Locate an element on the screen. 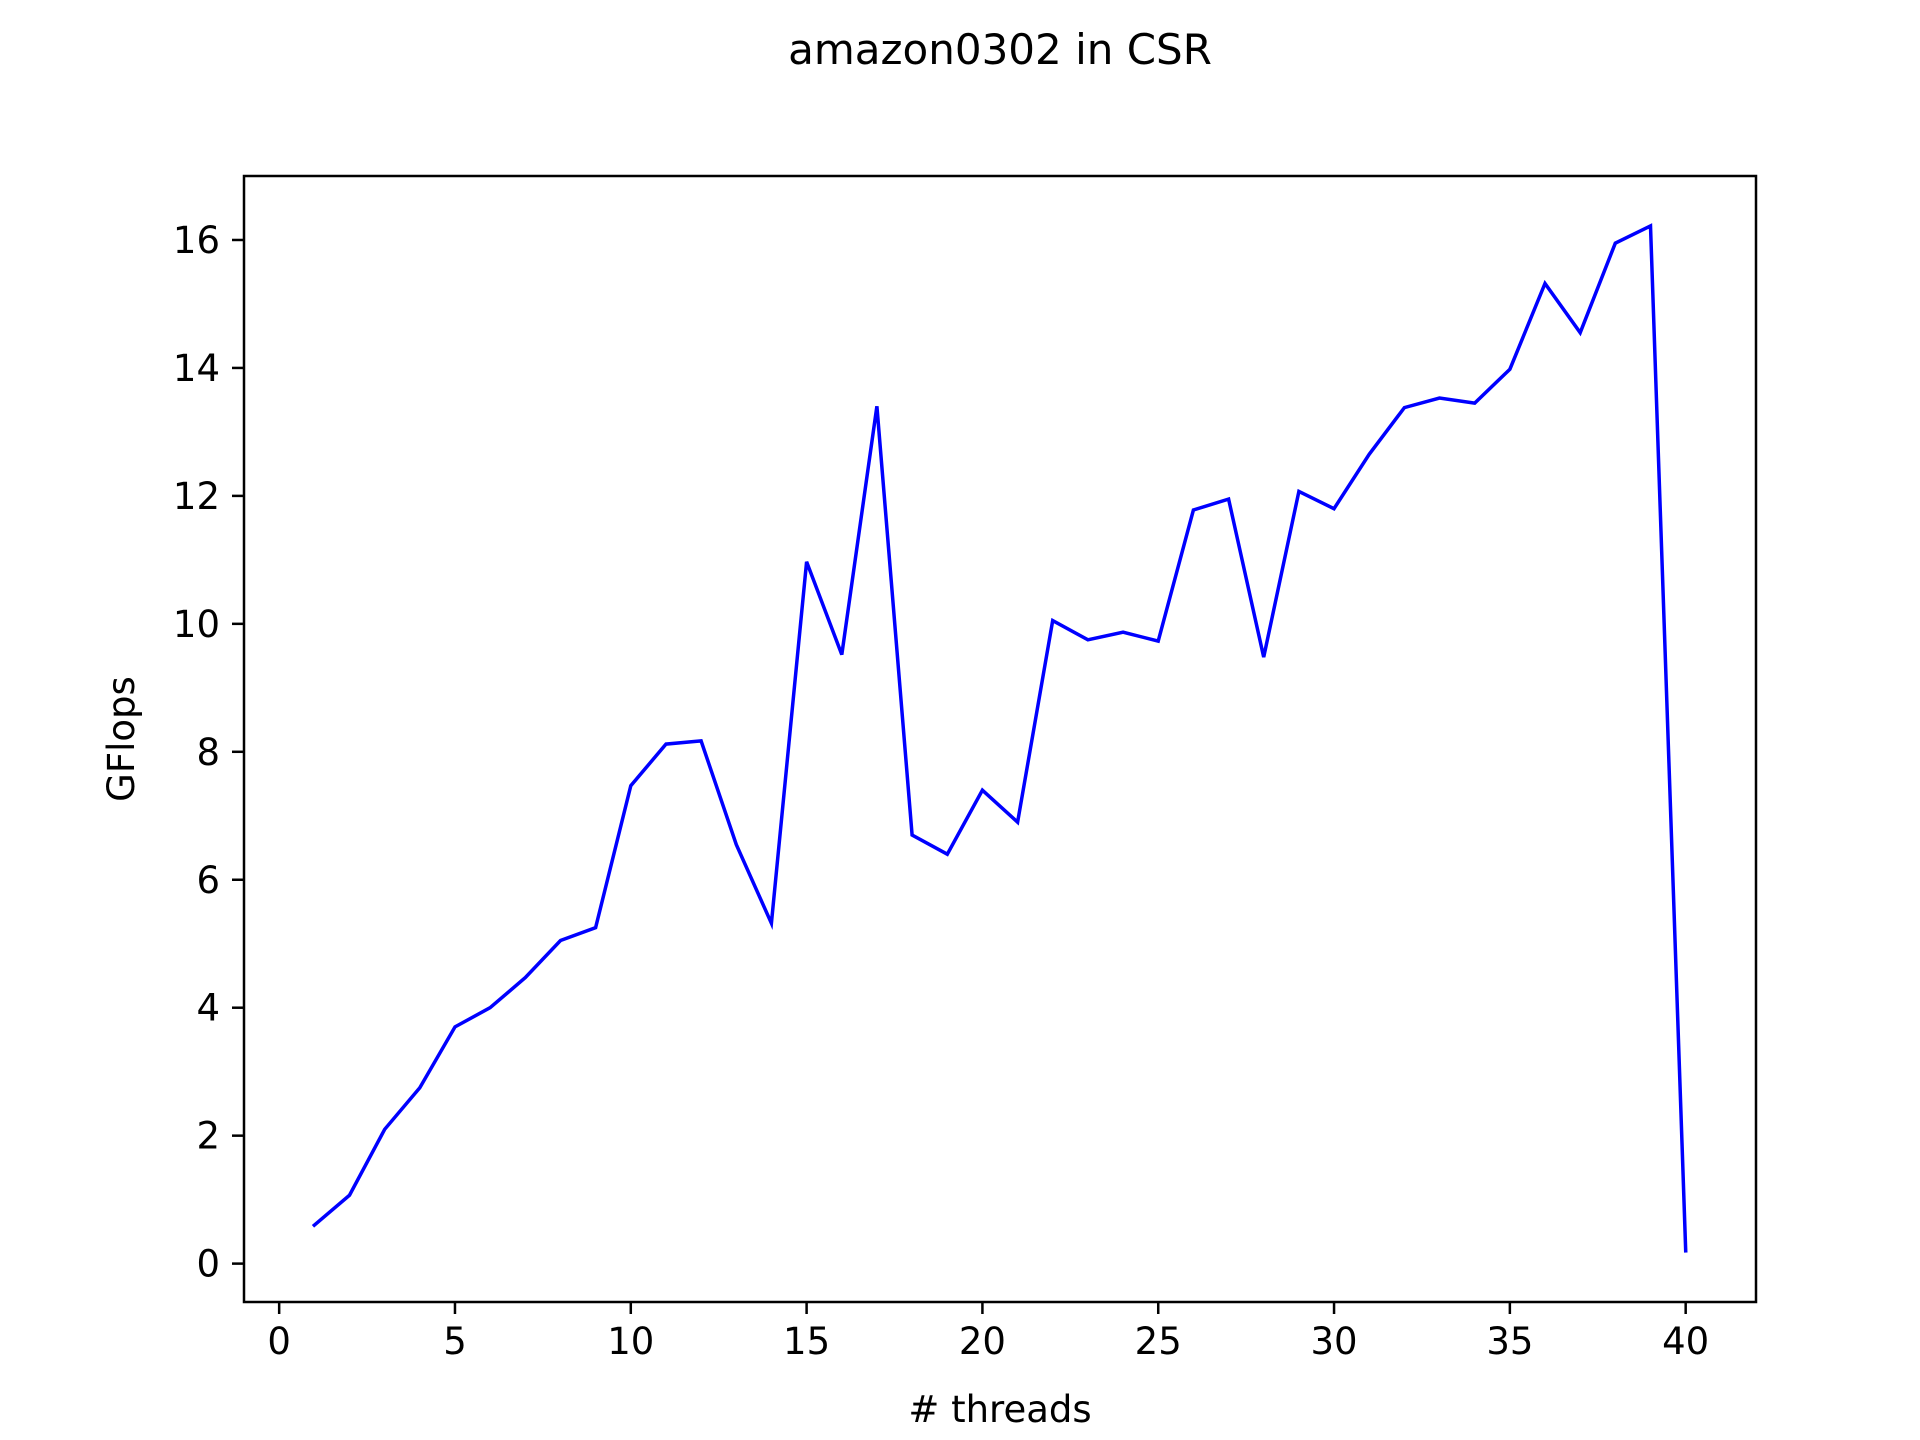  y-tick-label: 2 is located at coordinates (208, 1136).